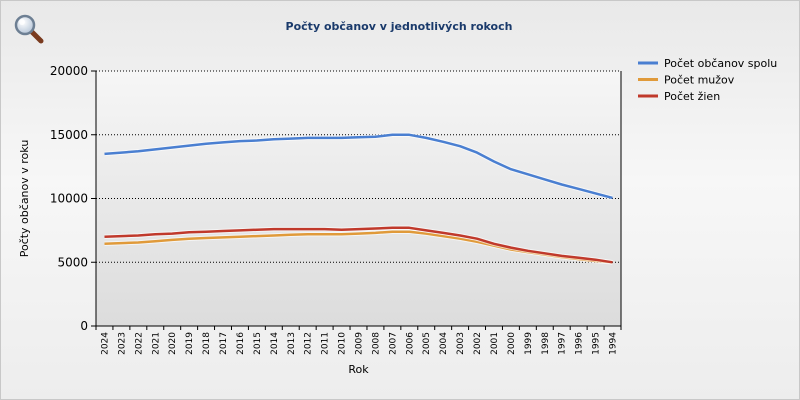 The height and width of the screenshot is (400, 800). Describe the element at coordinates (139, 343) in the screenshot. I see `x-tick-label: 2022` at that location.